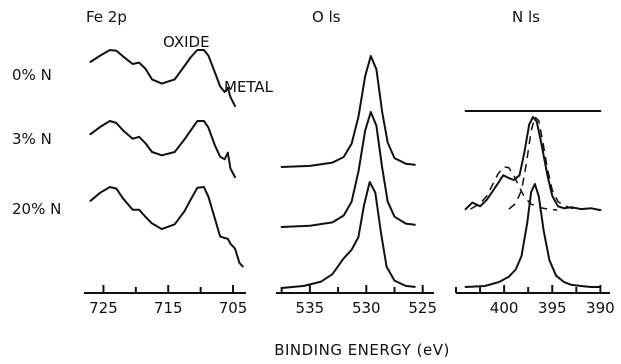 This screenshot has width=621, height=364. What do you see at coordinates (526, 17) in the screenshot?
I see `panel-title-n1s: N ls` at bounding box center [526, 17].